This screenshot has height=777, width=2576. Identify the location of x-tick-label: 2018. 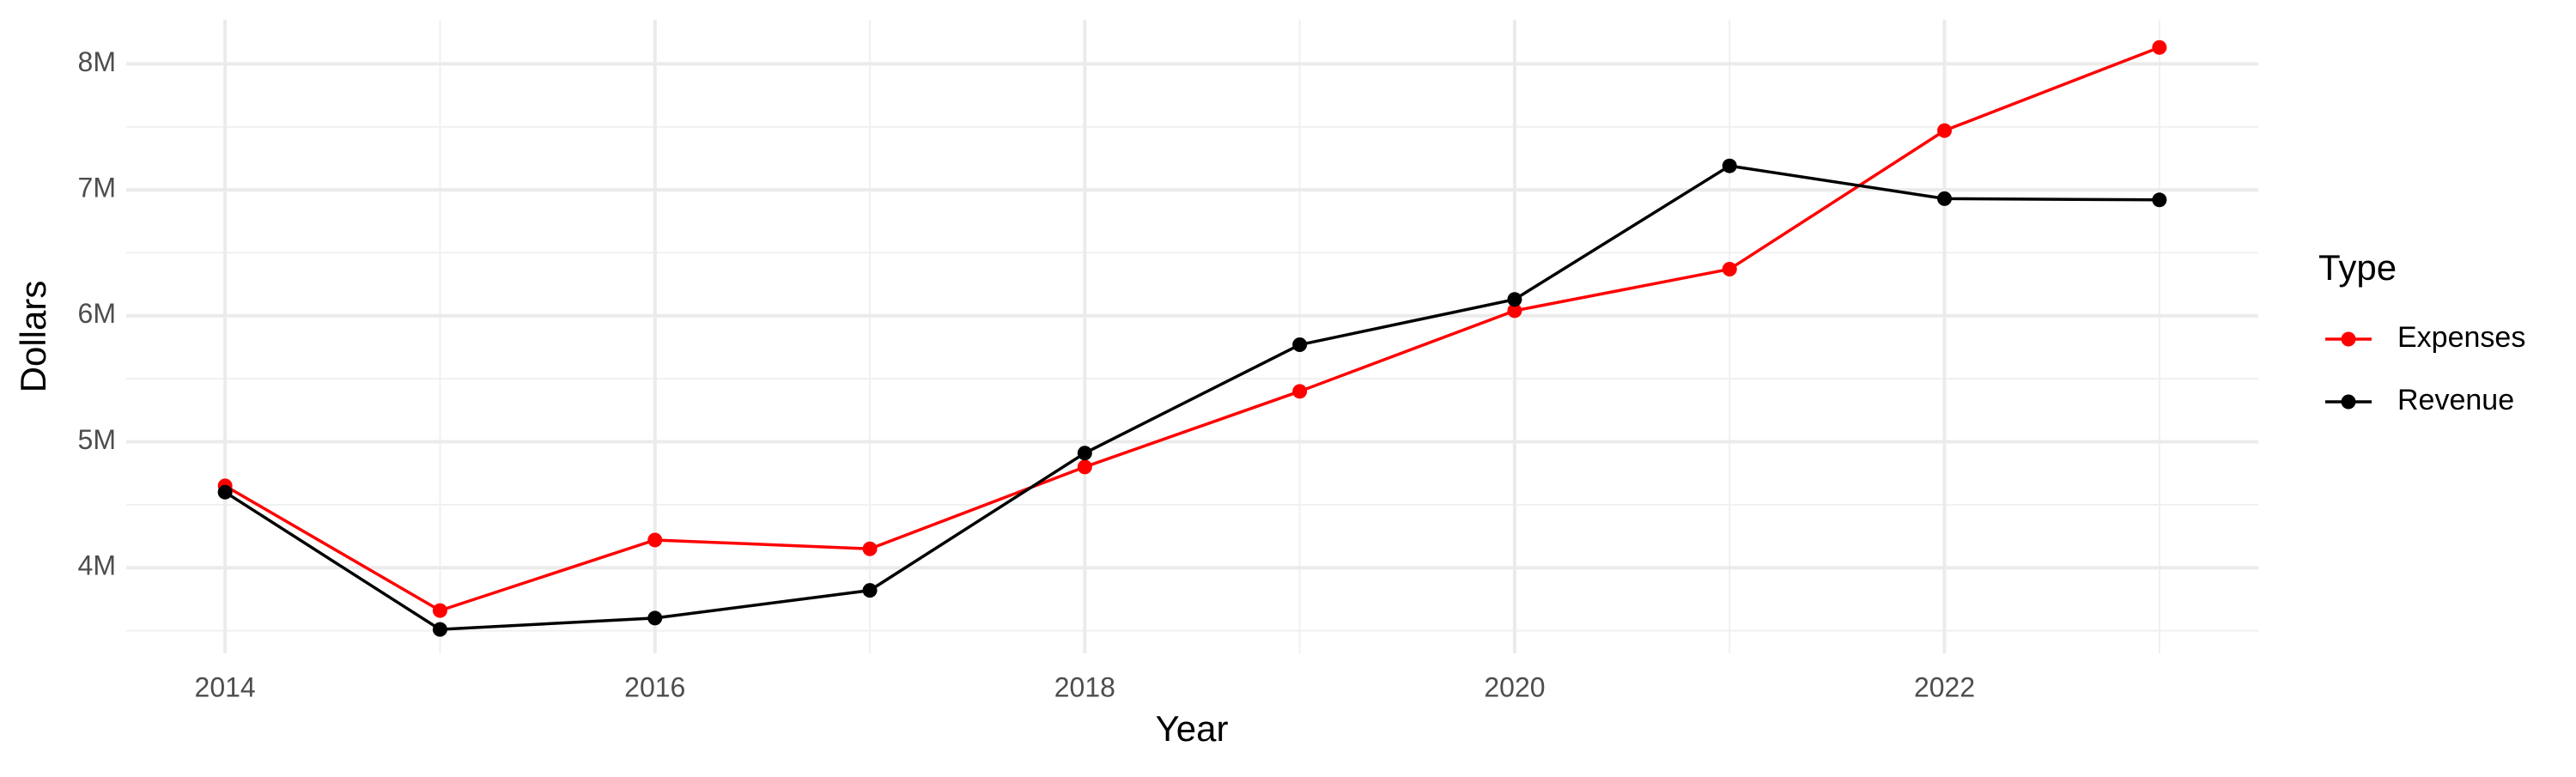
(1085, 686).